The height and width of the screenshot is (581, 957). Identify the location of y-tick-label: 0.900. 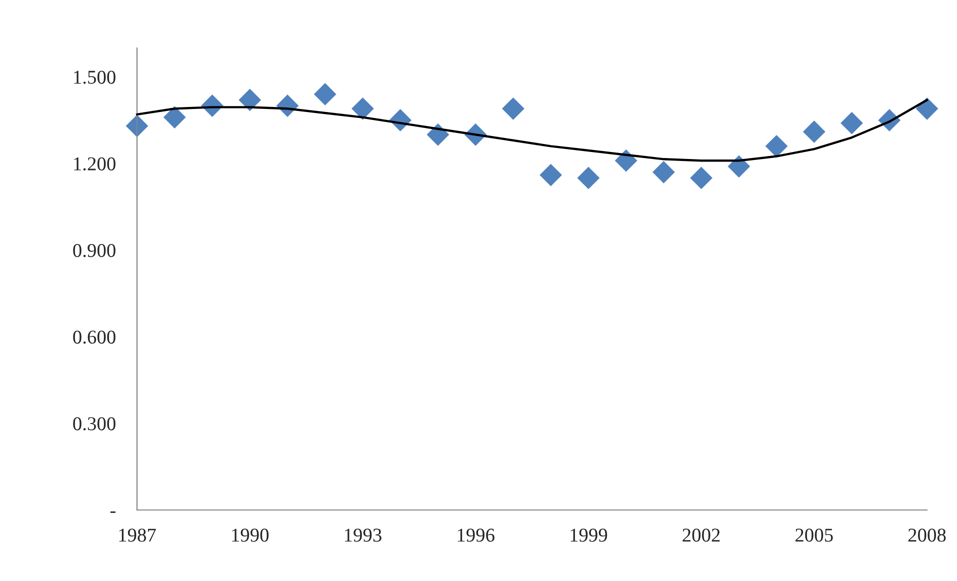
(94, 251).